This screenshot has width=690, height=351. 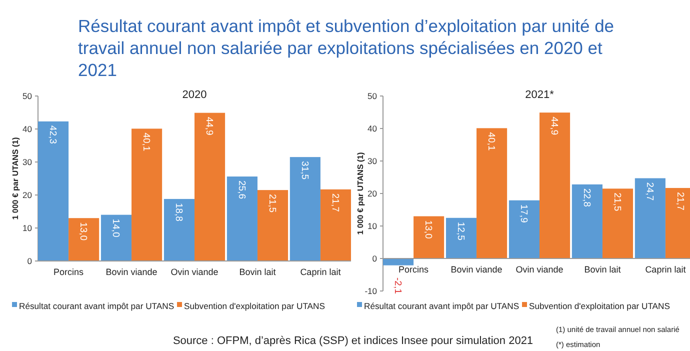 I want to click on chart-title: 2021*, so click(x=540, y=95).